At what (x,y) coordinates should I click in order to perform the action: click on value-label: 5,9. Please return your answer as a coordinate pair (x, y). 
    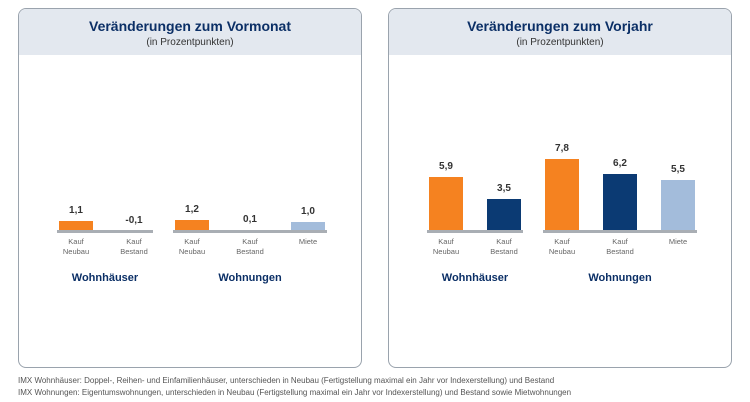
    Looking at the image, I should click on (446, 166).